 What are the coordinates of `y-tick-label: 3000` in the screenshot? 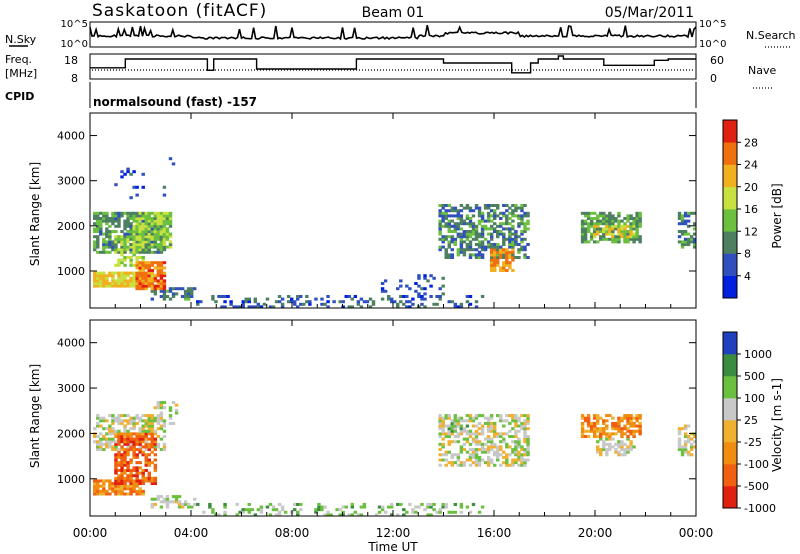 It's located at (71, 181).